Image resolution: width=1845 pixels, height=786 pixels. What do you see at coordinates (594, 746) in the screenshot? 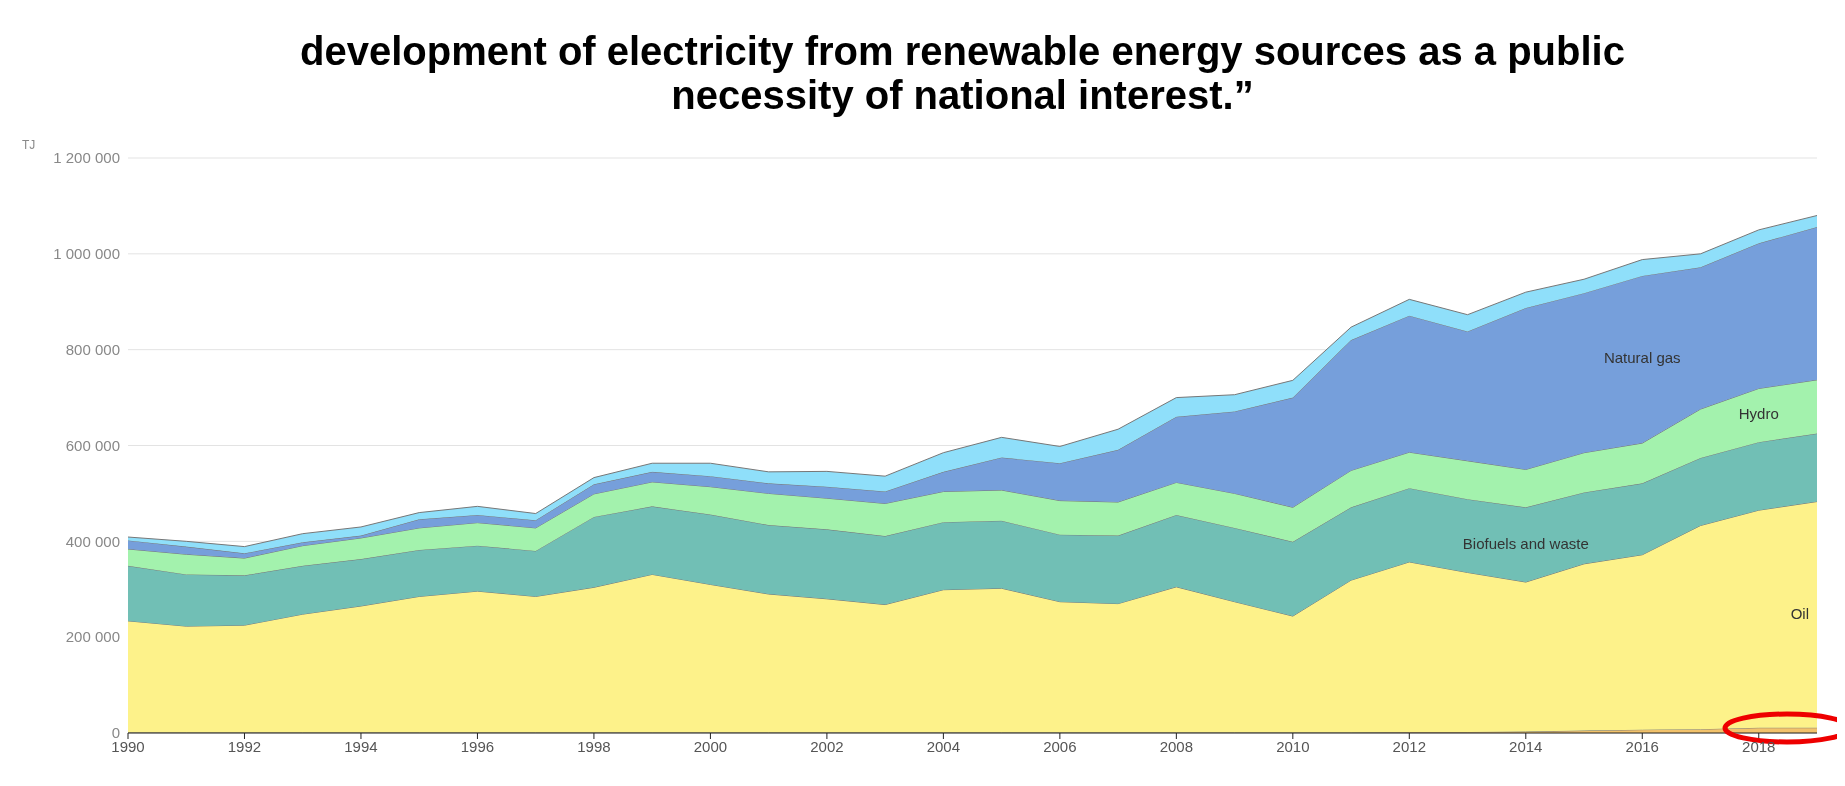
I see `x-tick-label: 1998` at bounding box center [594, 746].